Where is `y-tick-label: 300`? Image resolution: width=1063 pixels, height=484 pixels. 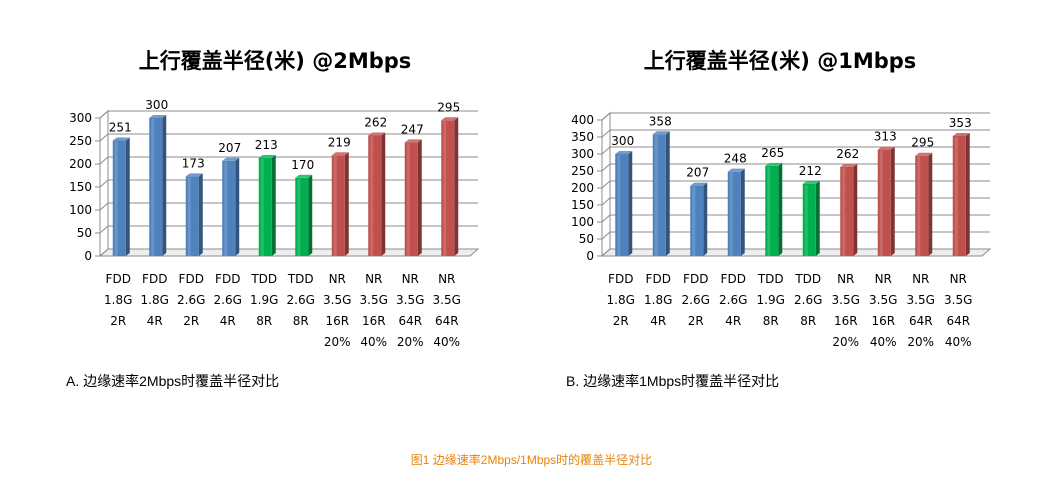 y-tick-label: 300 is located at coordinates (582, 154).